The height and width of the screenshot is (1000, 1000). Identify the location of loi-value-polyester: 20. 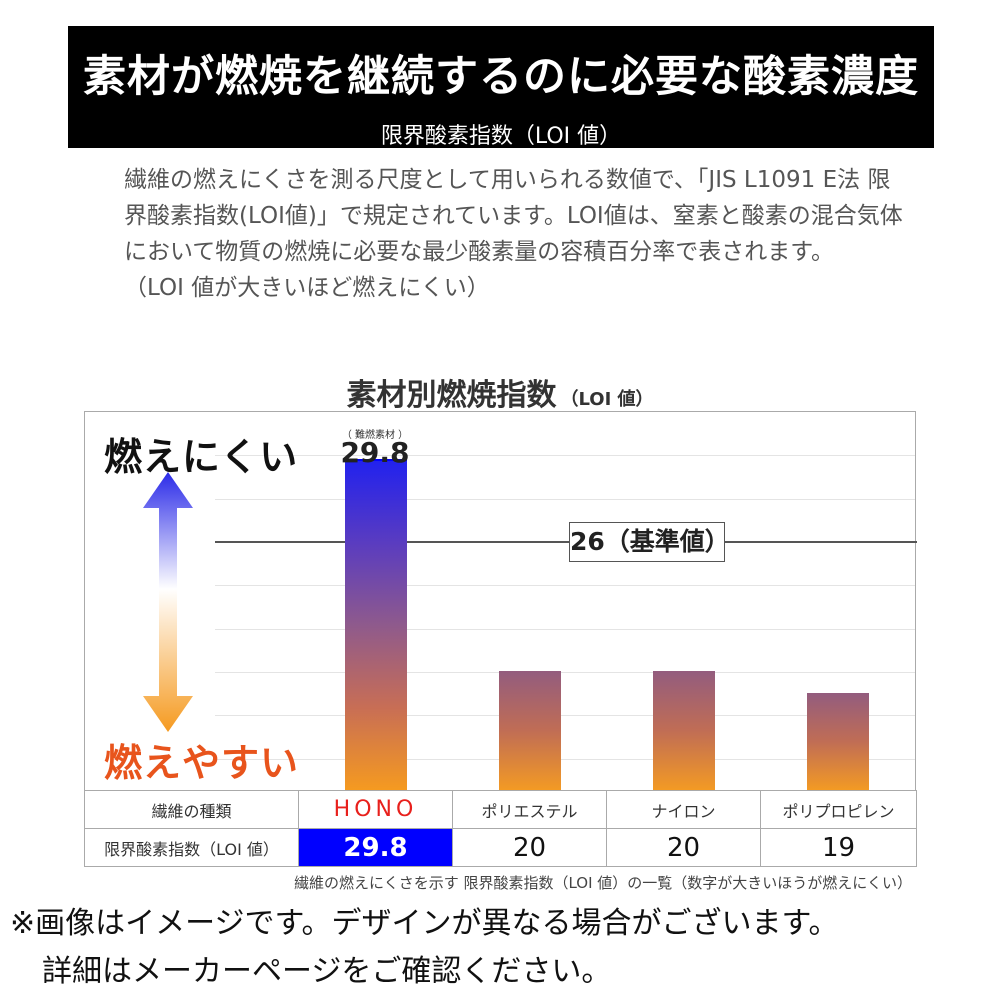
(529, 847).